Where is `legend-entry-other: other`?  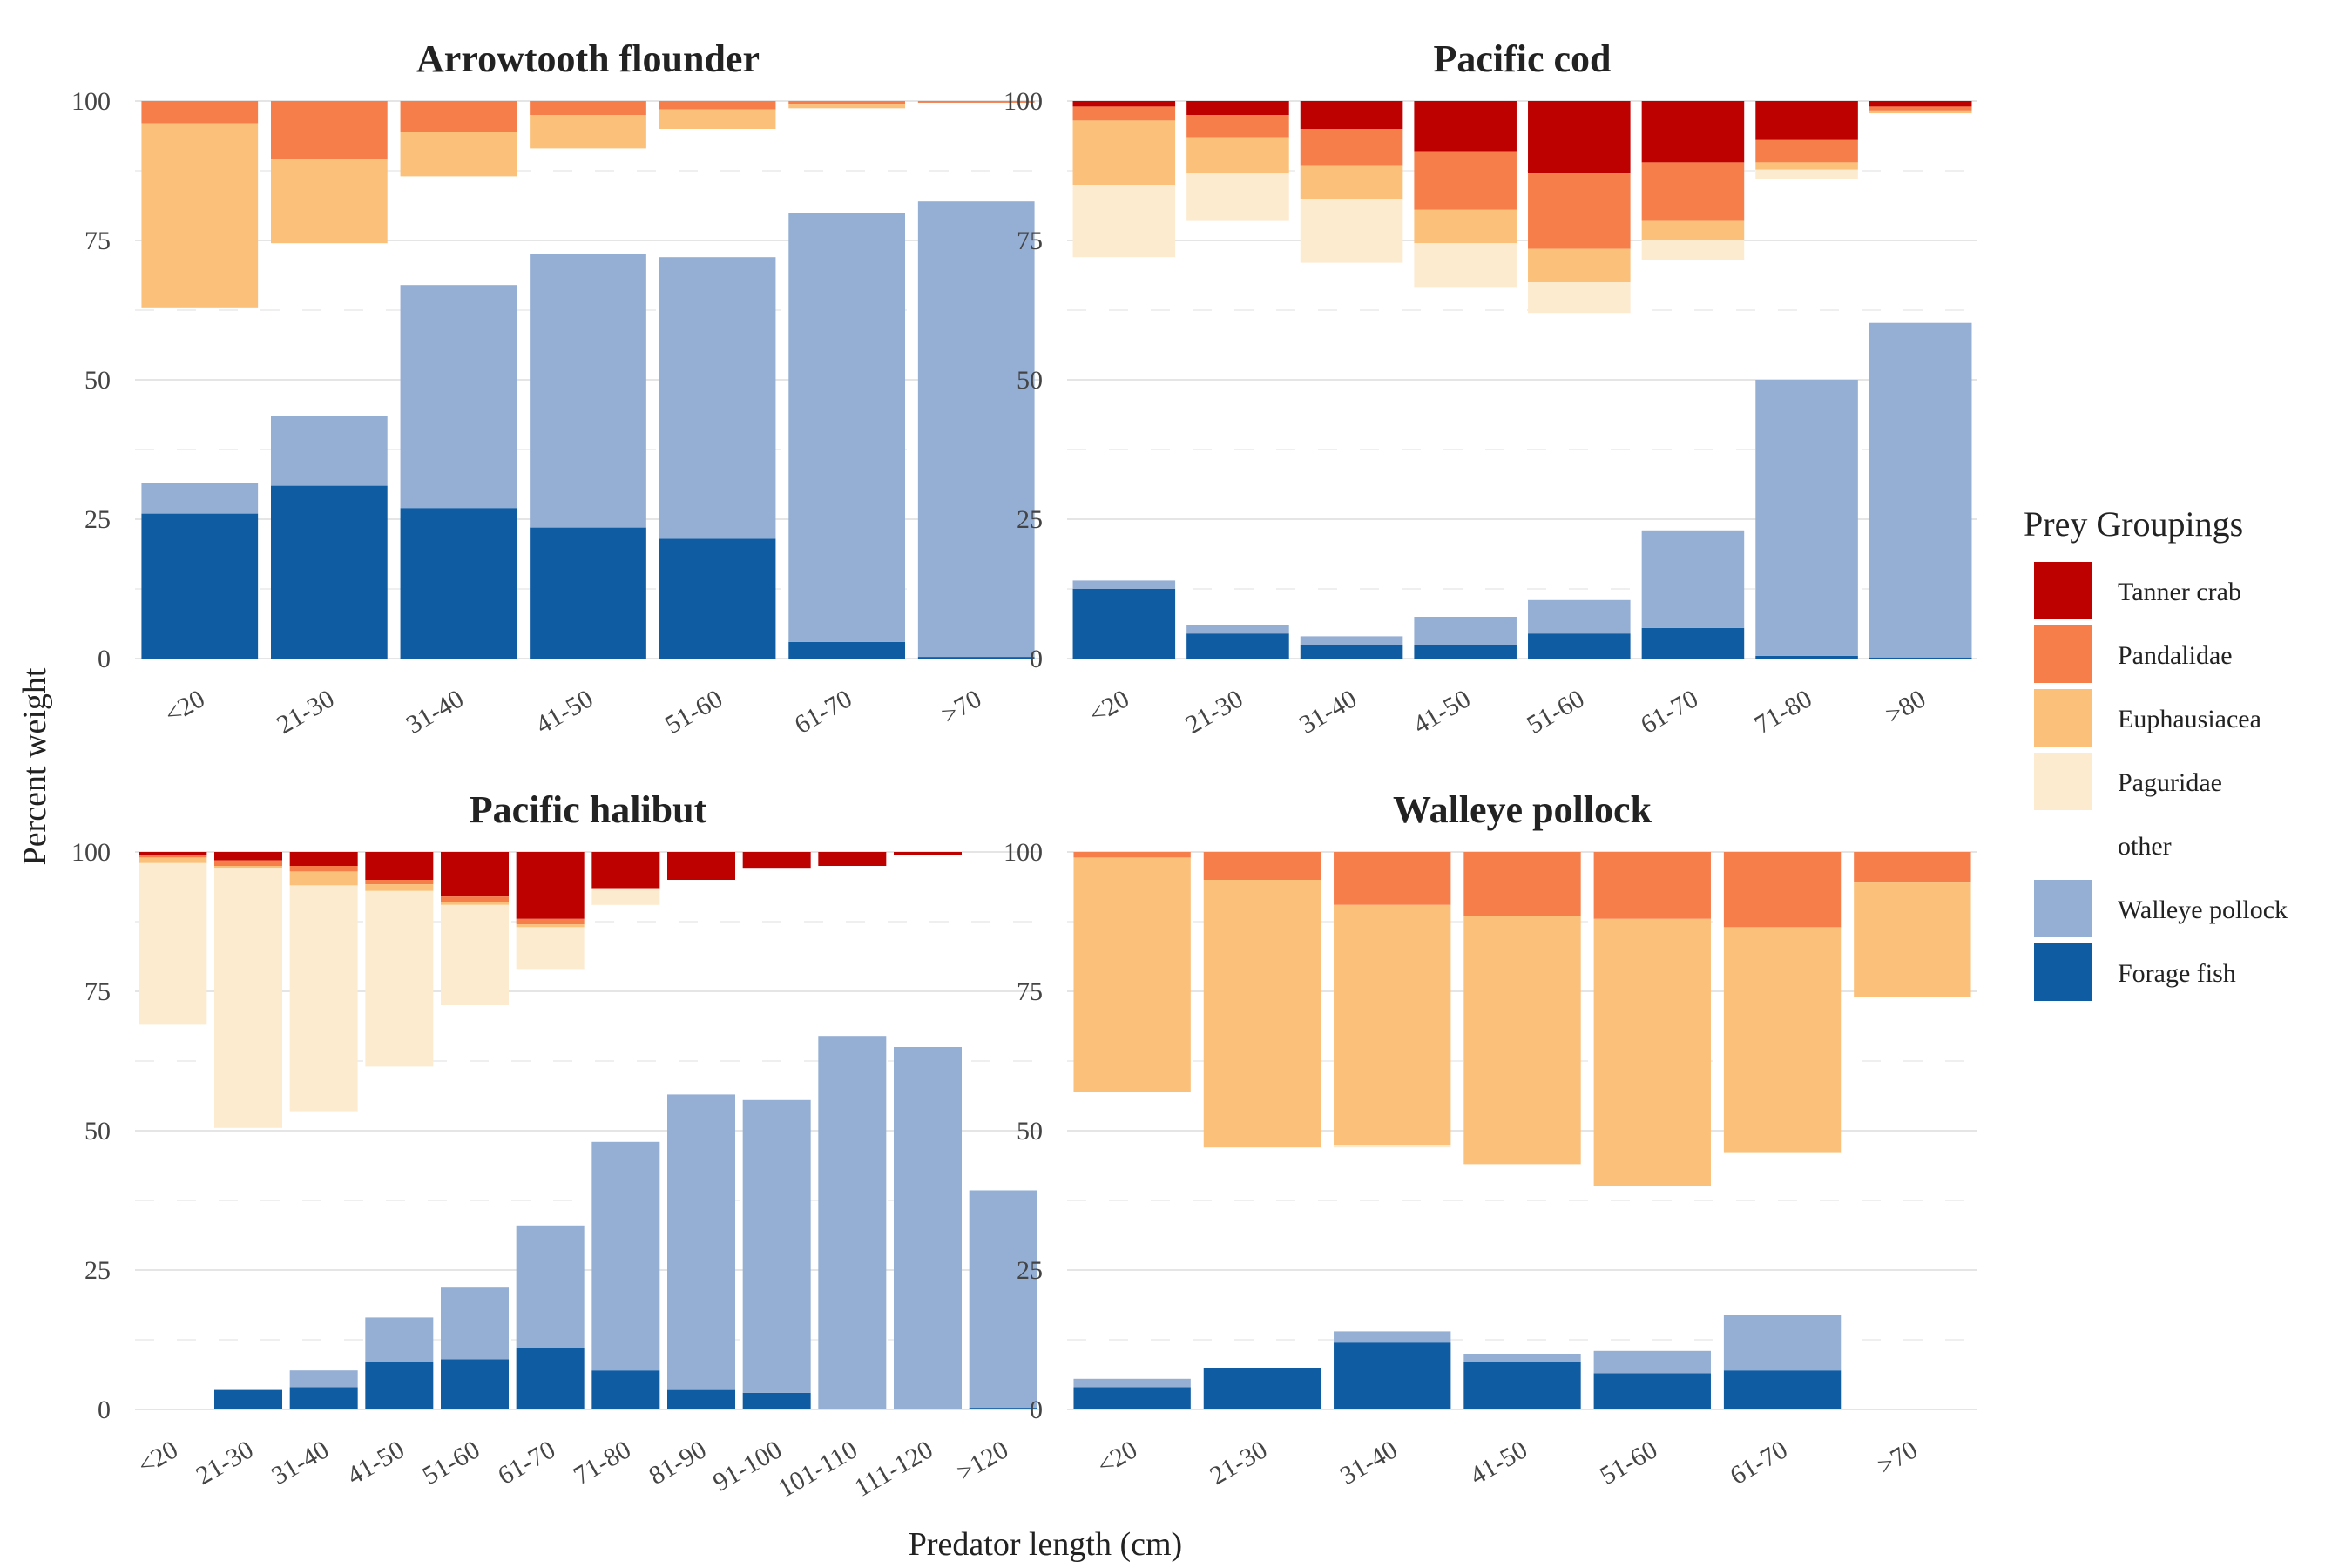 legend-entry-other: other is located at coordinates (2103, 845).